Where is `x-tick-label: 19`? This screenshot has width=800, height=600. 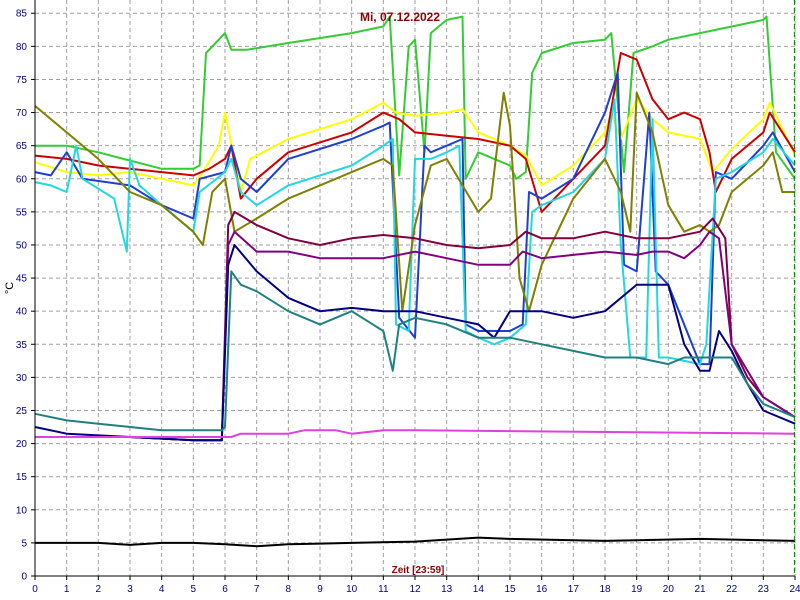
x-tick-label: 19 is located at coordinates (637, 589).